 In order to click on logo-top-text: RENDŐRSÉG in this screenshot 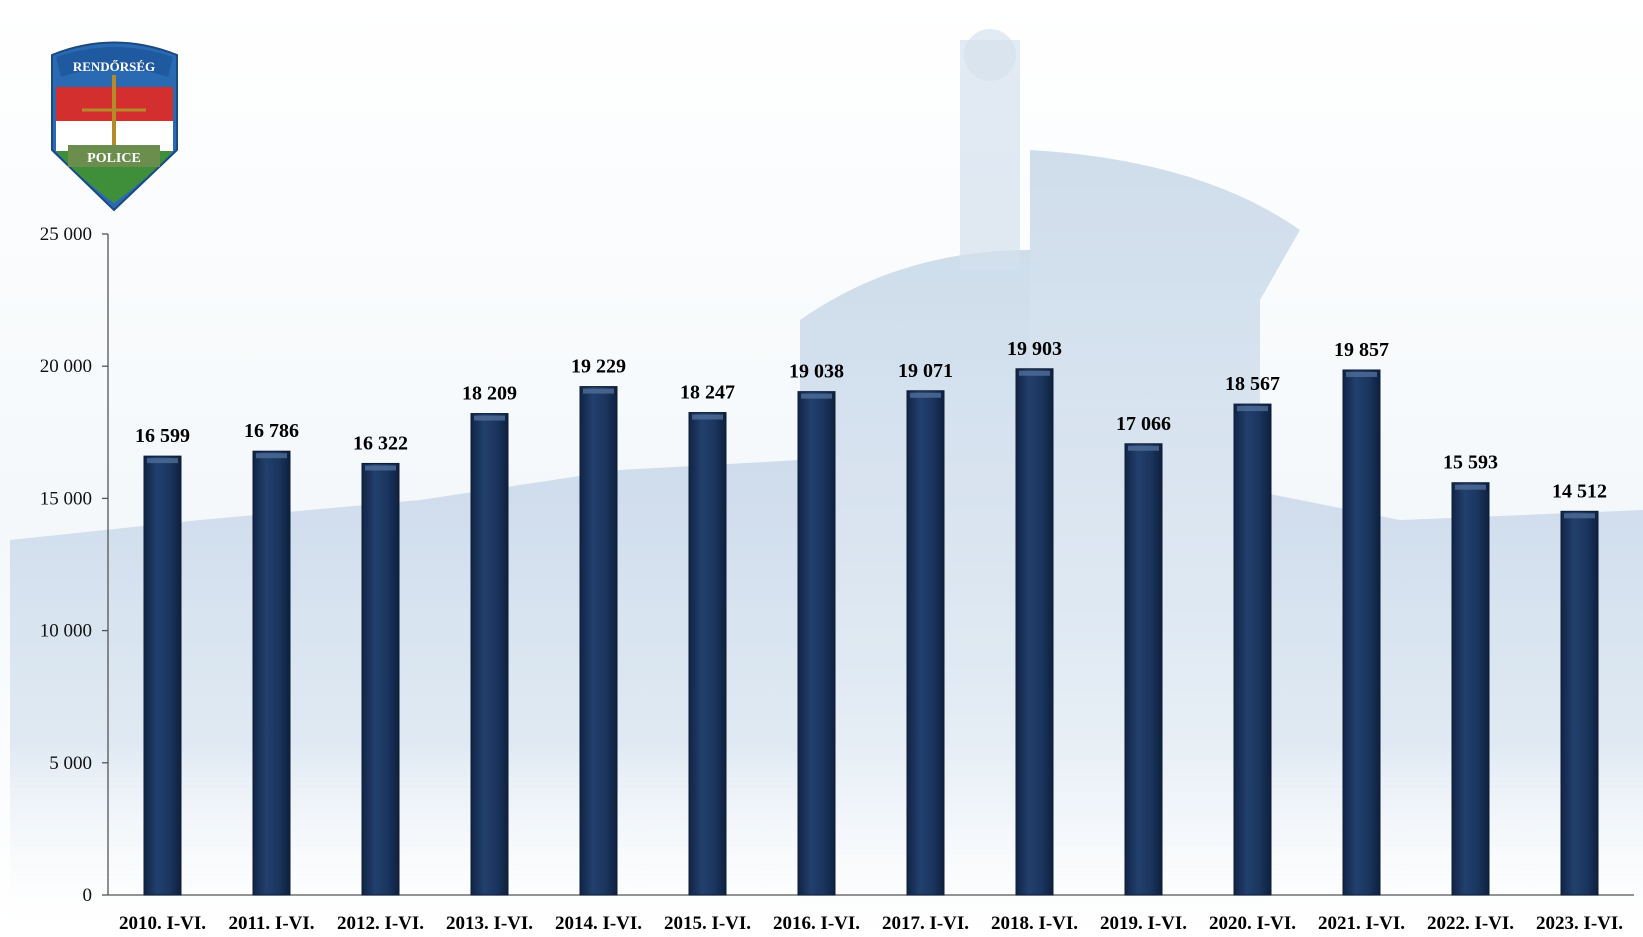, I will do `click(114, 66)`.